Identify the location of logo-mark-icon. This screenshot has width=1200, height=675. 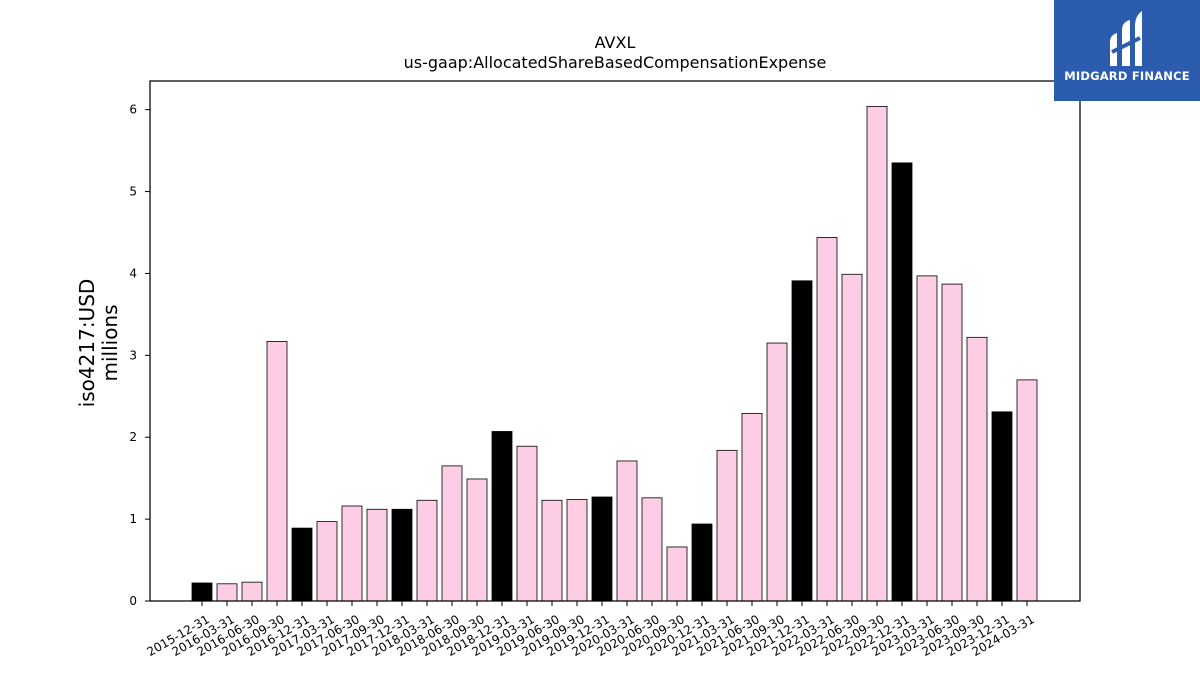
(1126, 38).